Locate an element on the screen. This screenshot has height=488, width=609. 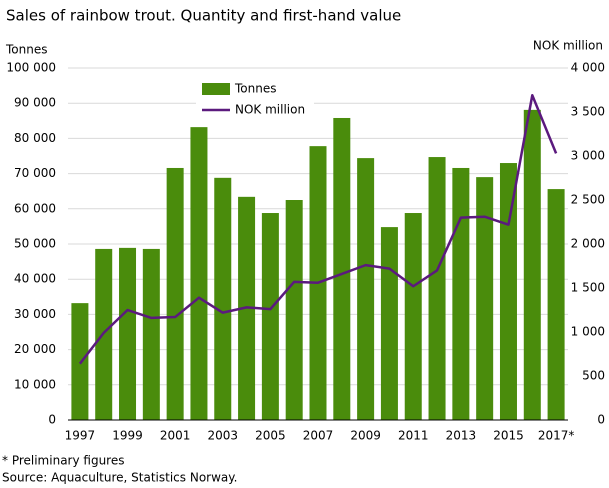
x-tick-label: 1999 is located at coordinates (127, 436).